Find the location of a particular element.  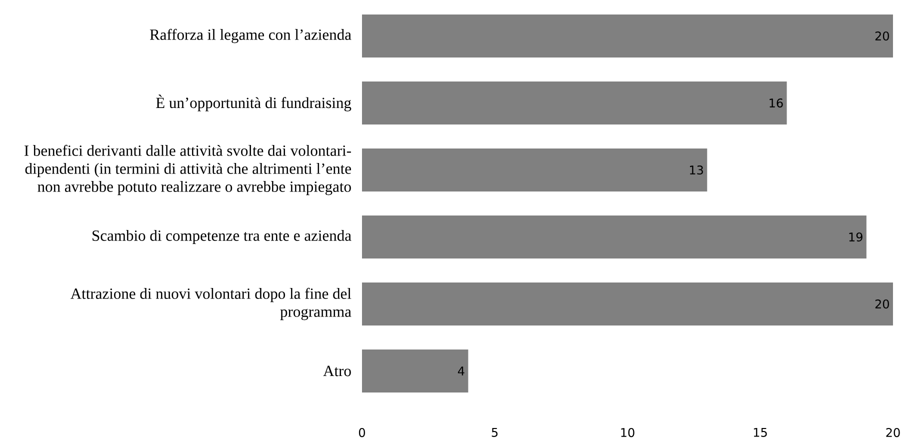

y-tick-label: Atro is located at coordinates (337, 371).